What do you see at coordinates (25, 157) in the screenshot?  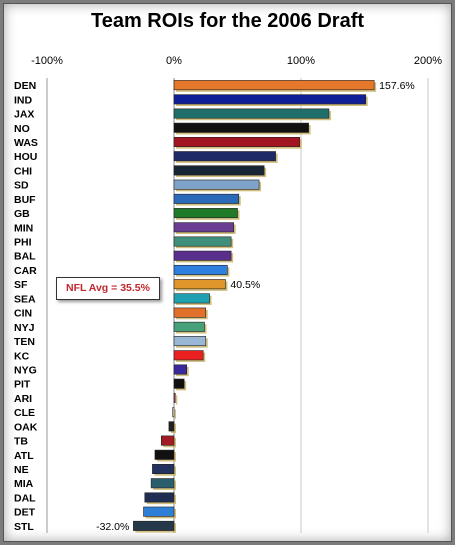 I see `category-label: HOU` at bounding box center [25, 157].